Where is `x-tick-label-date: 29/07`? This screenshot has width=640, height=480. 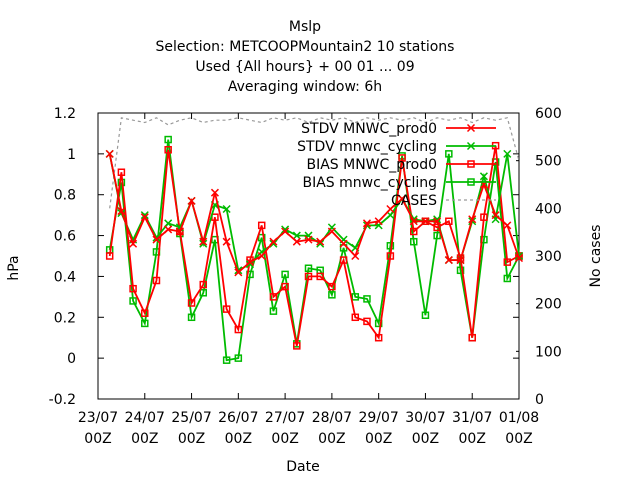
x-tick-label-date: 29/07 is located at coordinates (378, 418).